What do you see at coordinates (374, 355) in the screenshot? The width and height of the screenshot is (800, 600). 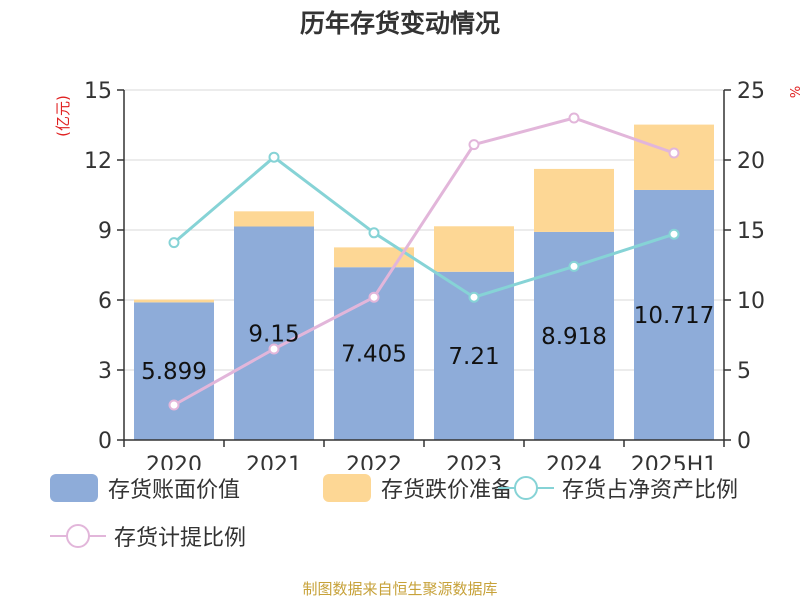 I see `data-label-book-value: 7.405` at bounding box center [374, 355].